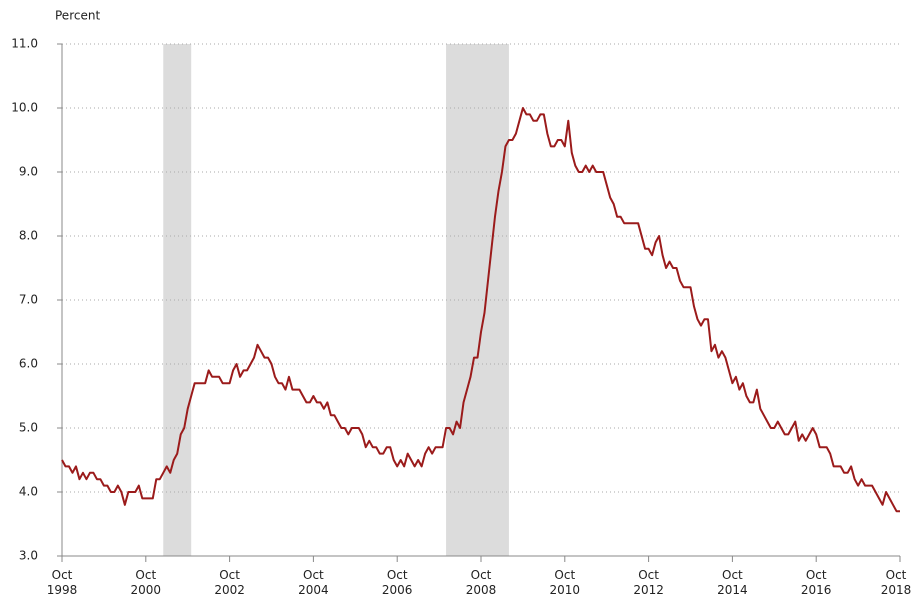 This screenshot has width=916, height=604. I want to click on y-tick-label: 9.0, so click(28, 172).